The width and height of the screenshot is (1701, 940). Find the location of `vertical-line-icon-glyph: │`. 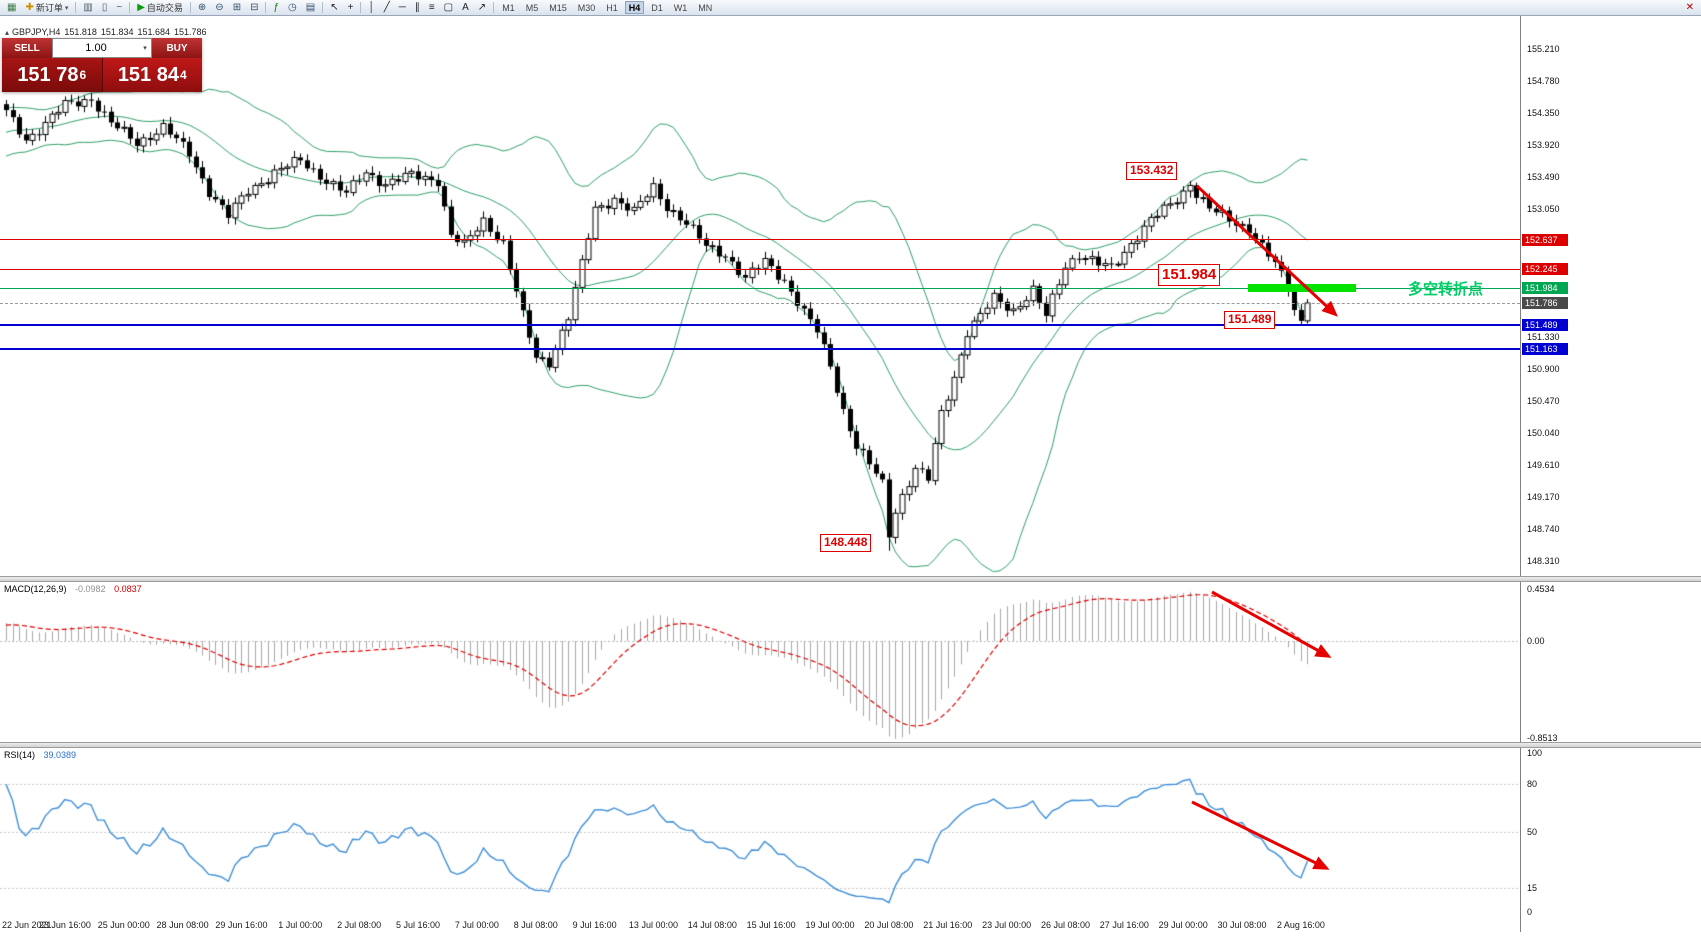

vertical-line-icon-glyph: │ is located at coordinates (371, 7).